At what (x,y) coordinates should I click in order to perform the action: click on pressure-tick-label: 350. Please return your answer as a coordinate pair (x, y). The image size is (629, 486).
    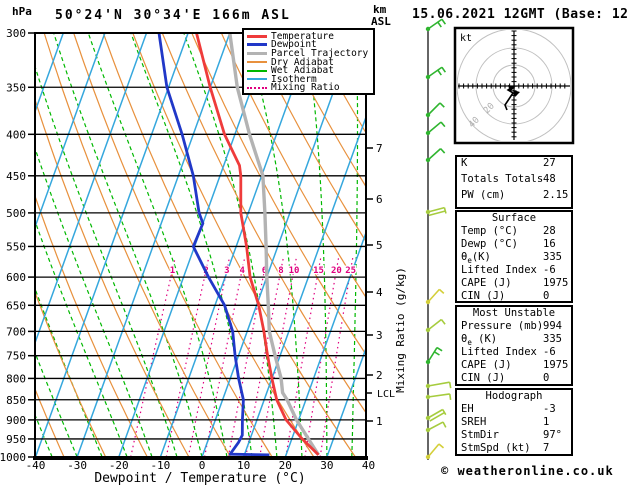
    Looking at the image, I should click on (16, 87).